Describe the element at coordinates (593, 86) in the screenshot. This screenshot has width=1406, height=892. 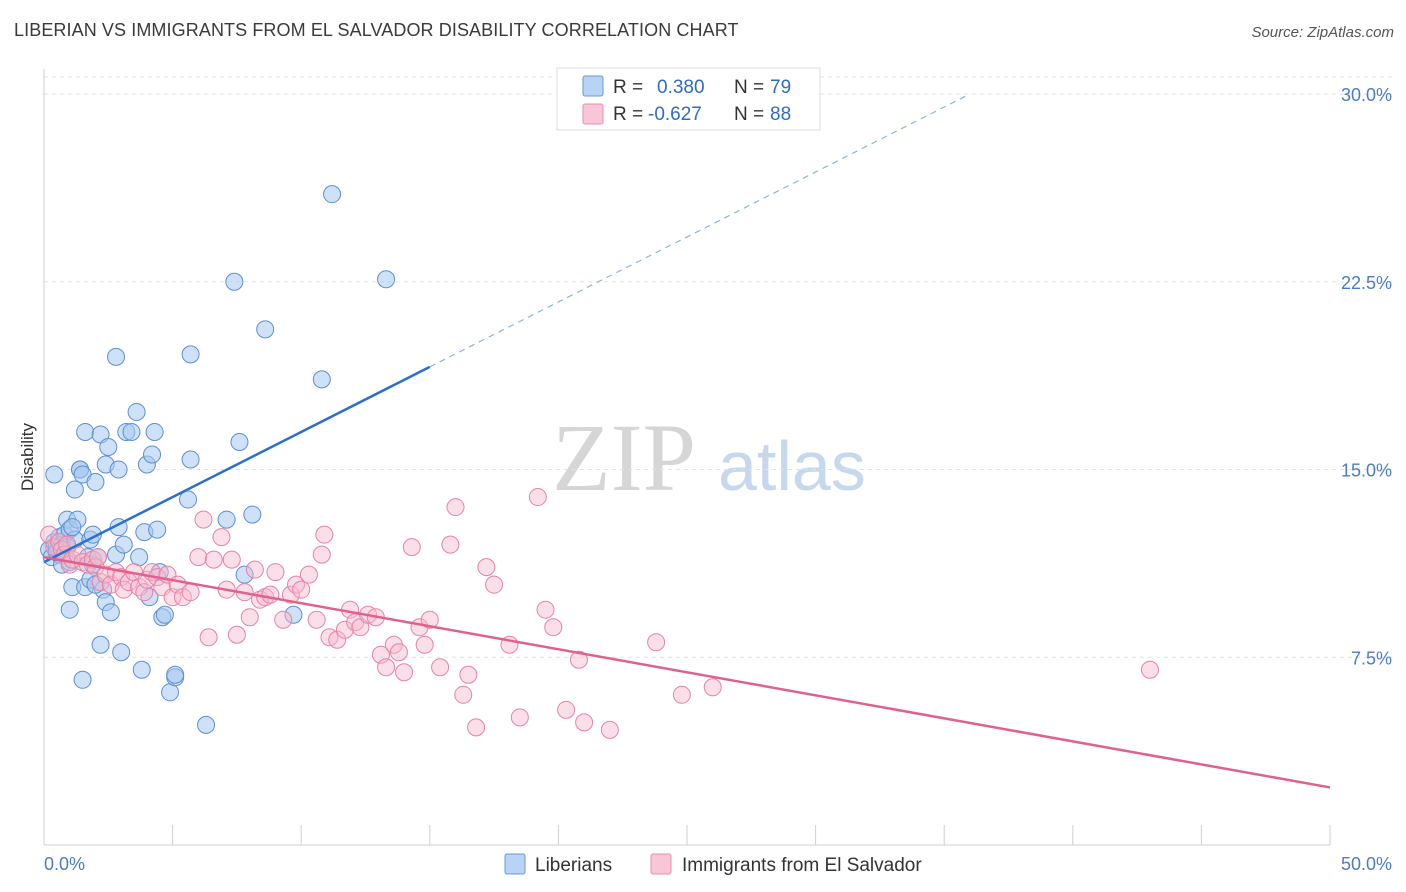
I see `legend-swatch-blue` at that location.